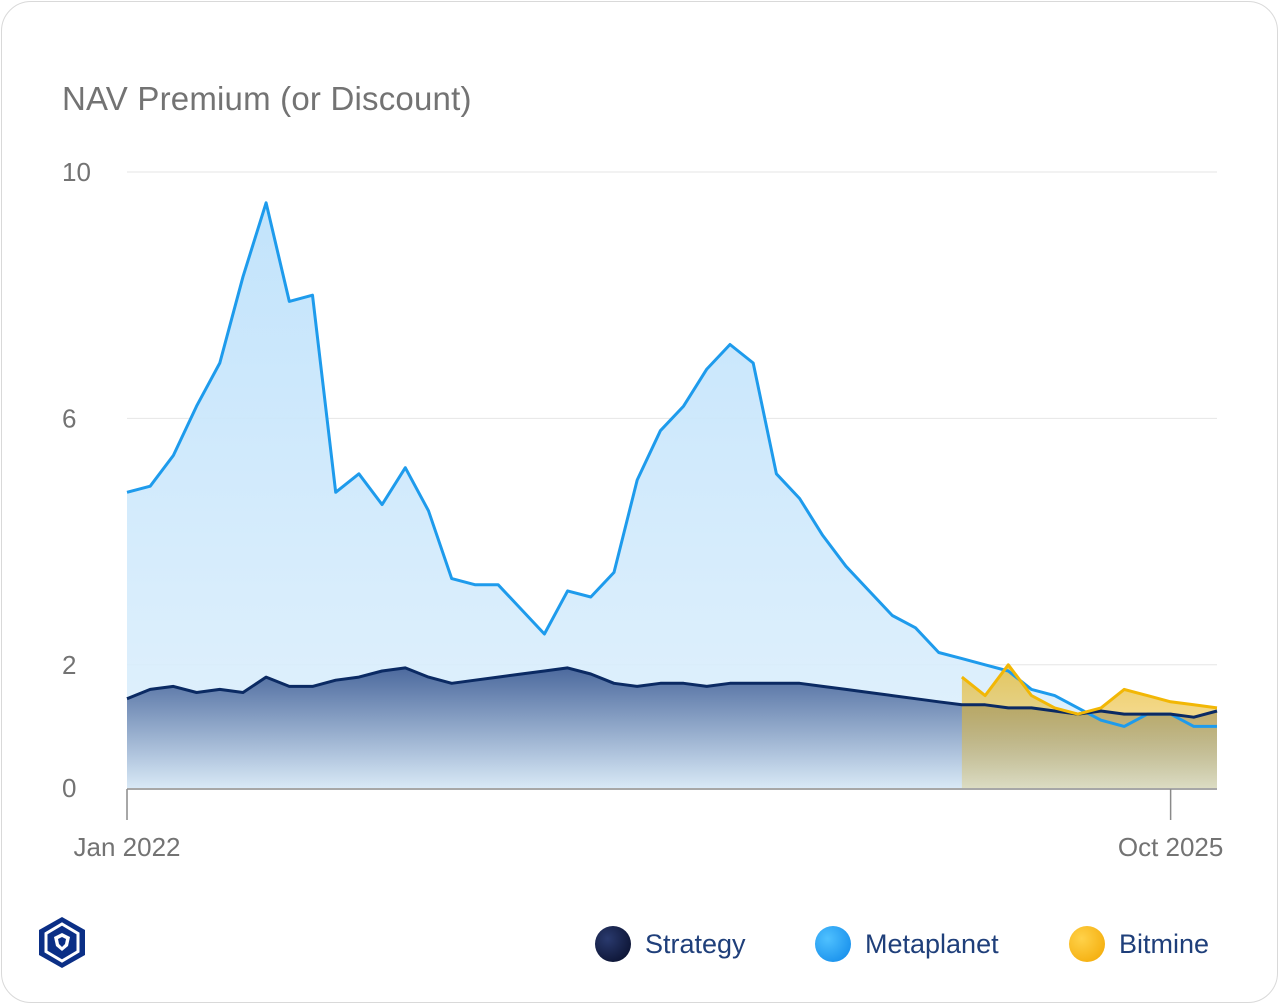 The height and width of the screenshot is (1006, 1281). I want to click on legend-label: Strategy, so click(695, 943).